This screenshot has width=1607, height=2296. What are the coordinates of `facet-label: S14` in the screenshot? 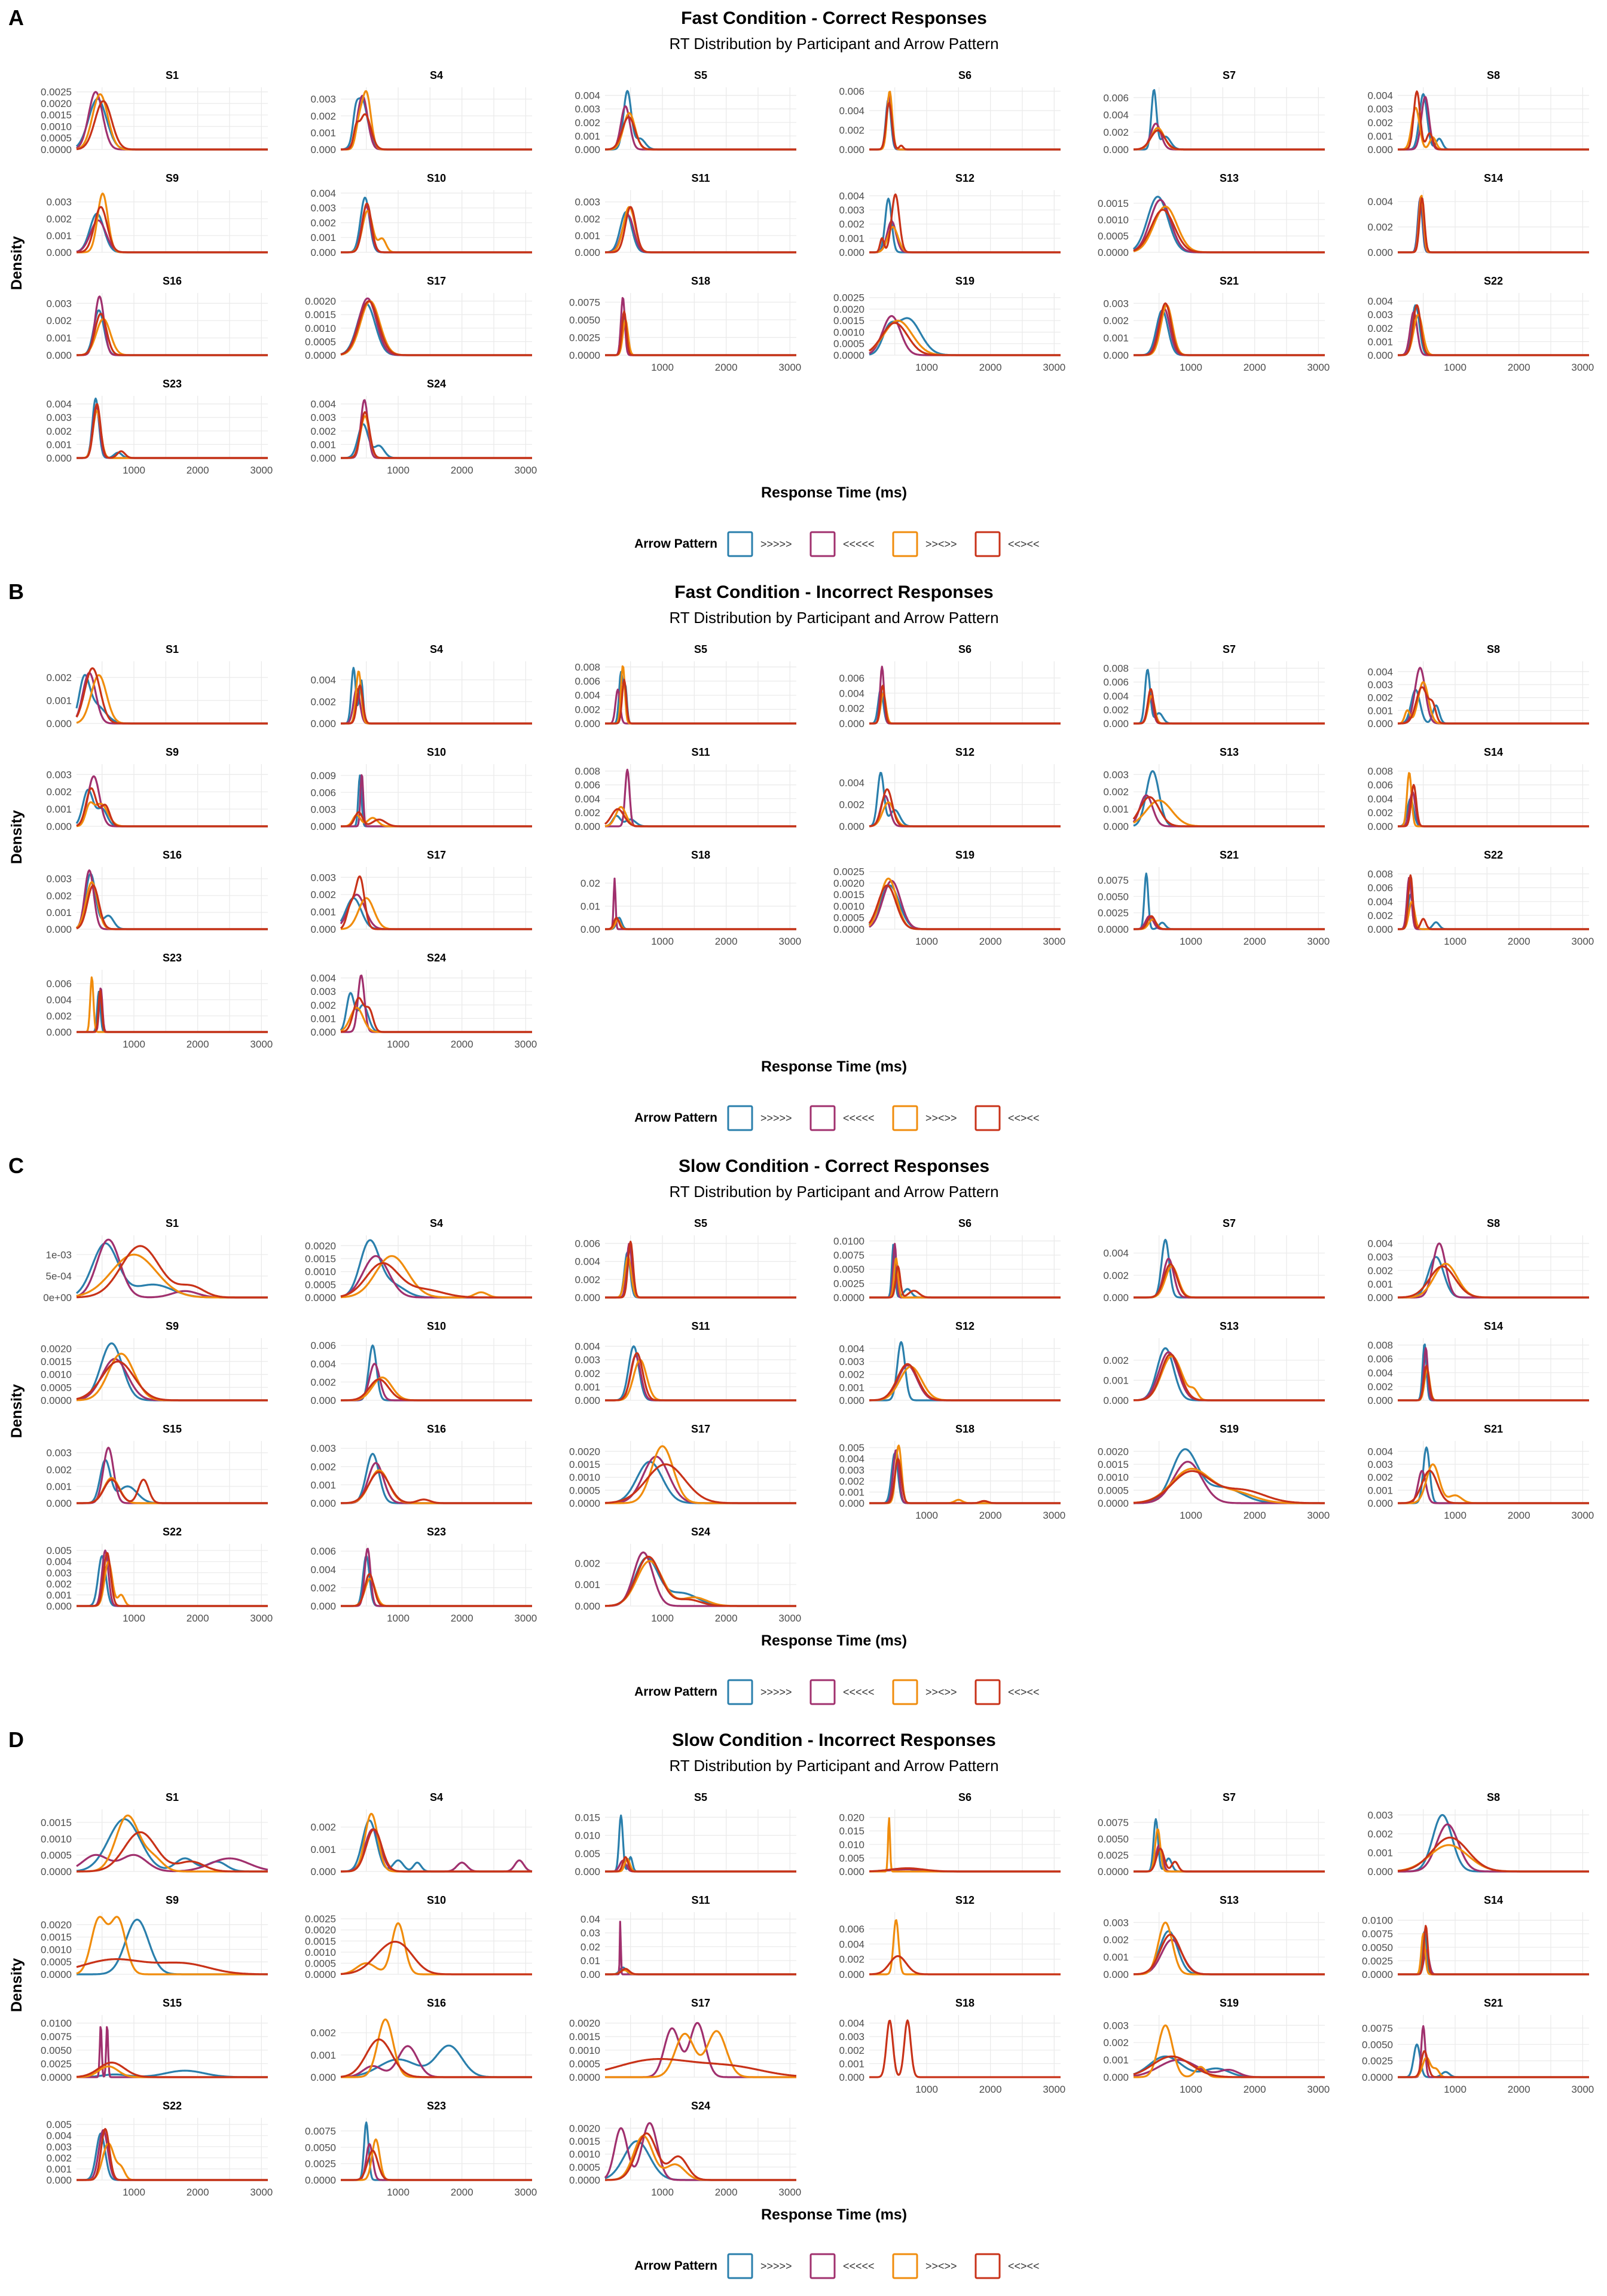 It's located at (1493, 1326).